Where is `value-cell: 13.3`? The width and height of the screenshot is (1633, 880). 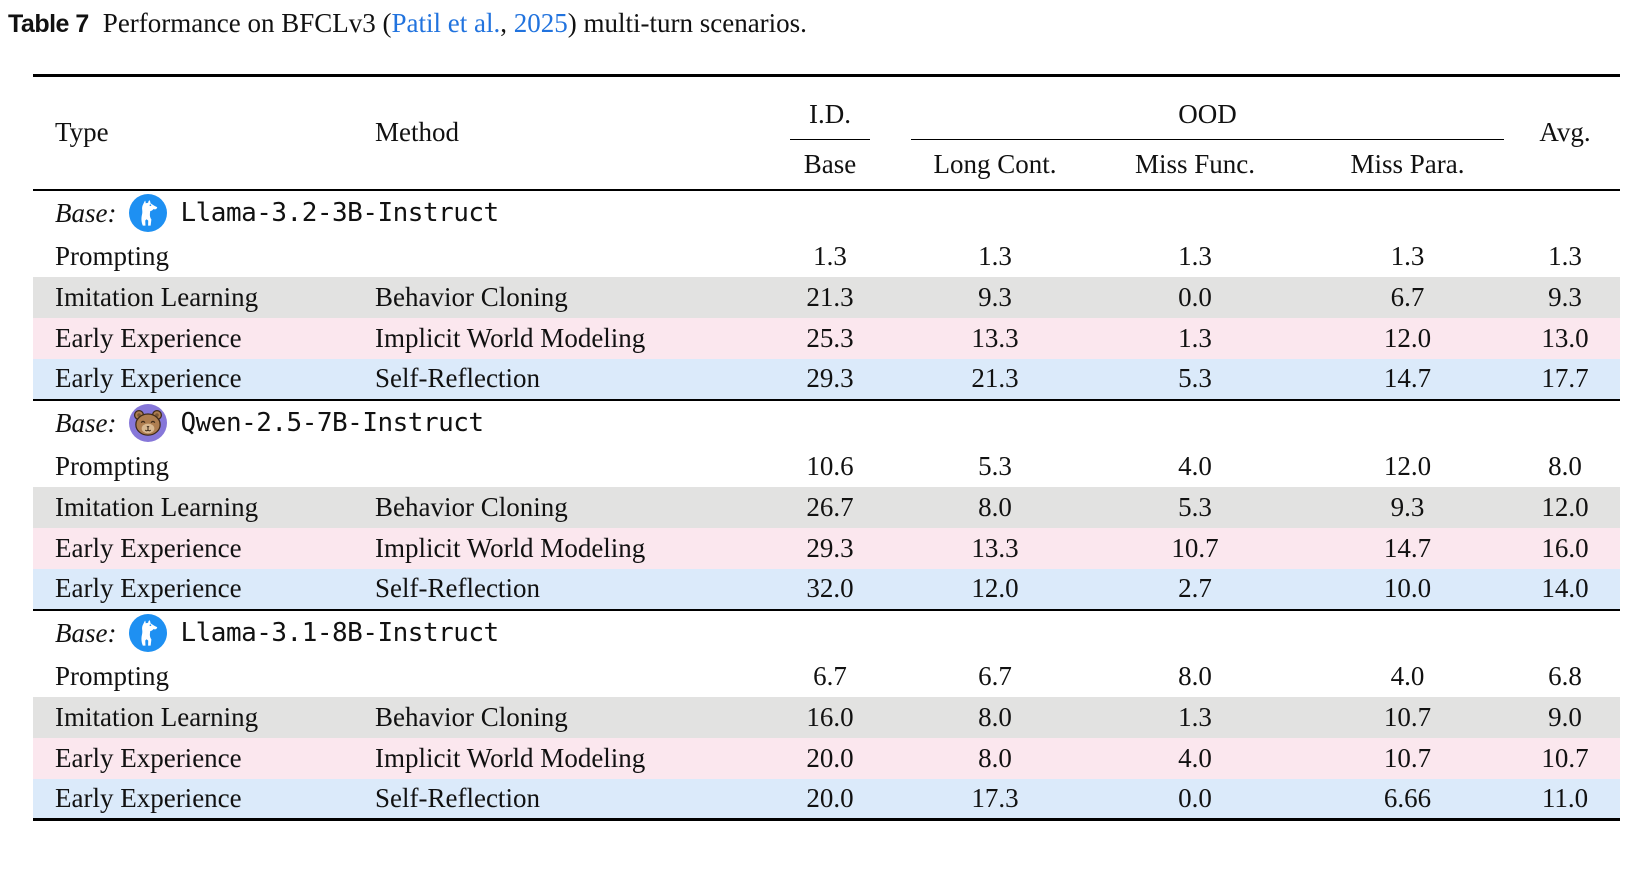 value-cell: 13.3 is located at coordinates (995, 337).